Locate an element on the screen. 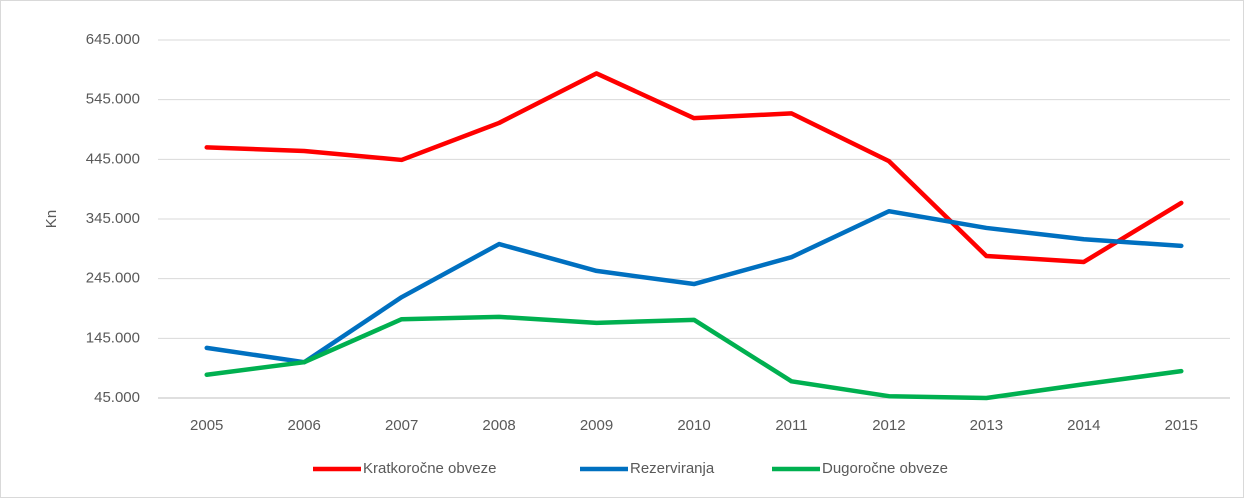 This screenshot has width=1245, height=499. y-tick-label: 445.000 is located at coordinates (113, 158).